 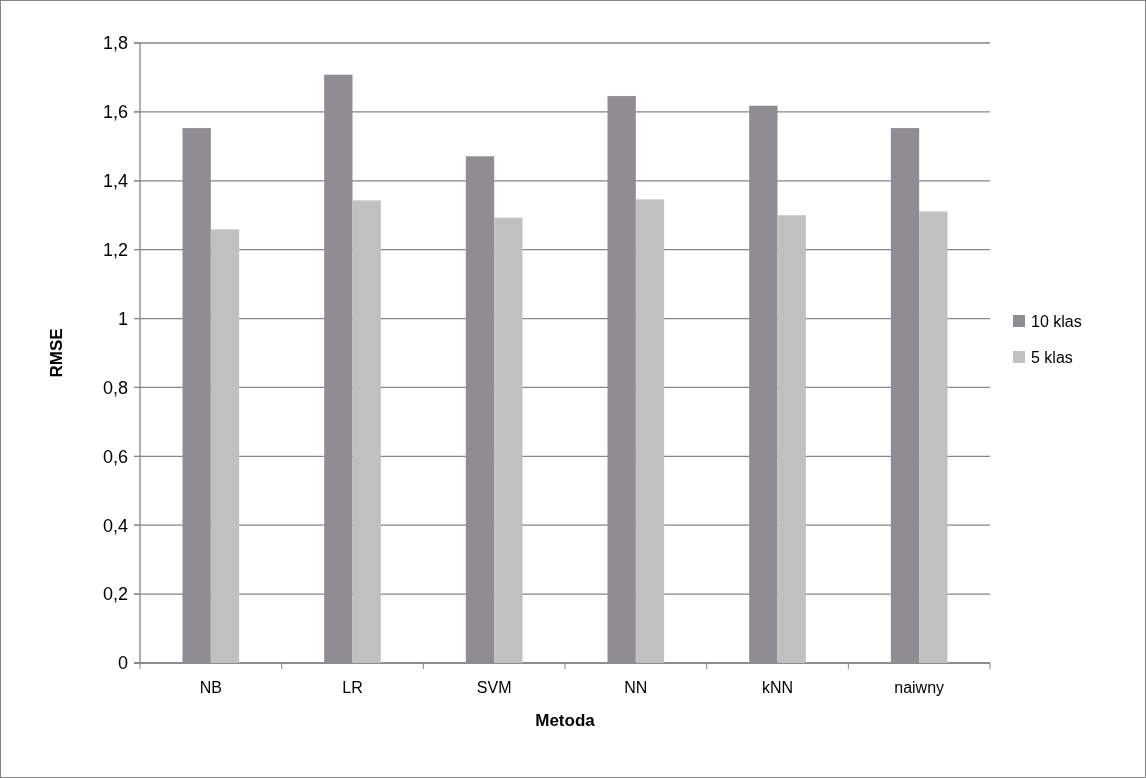 I want to click on legend-label: 10 klas, so click(x=1056, y=321).